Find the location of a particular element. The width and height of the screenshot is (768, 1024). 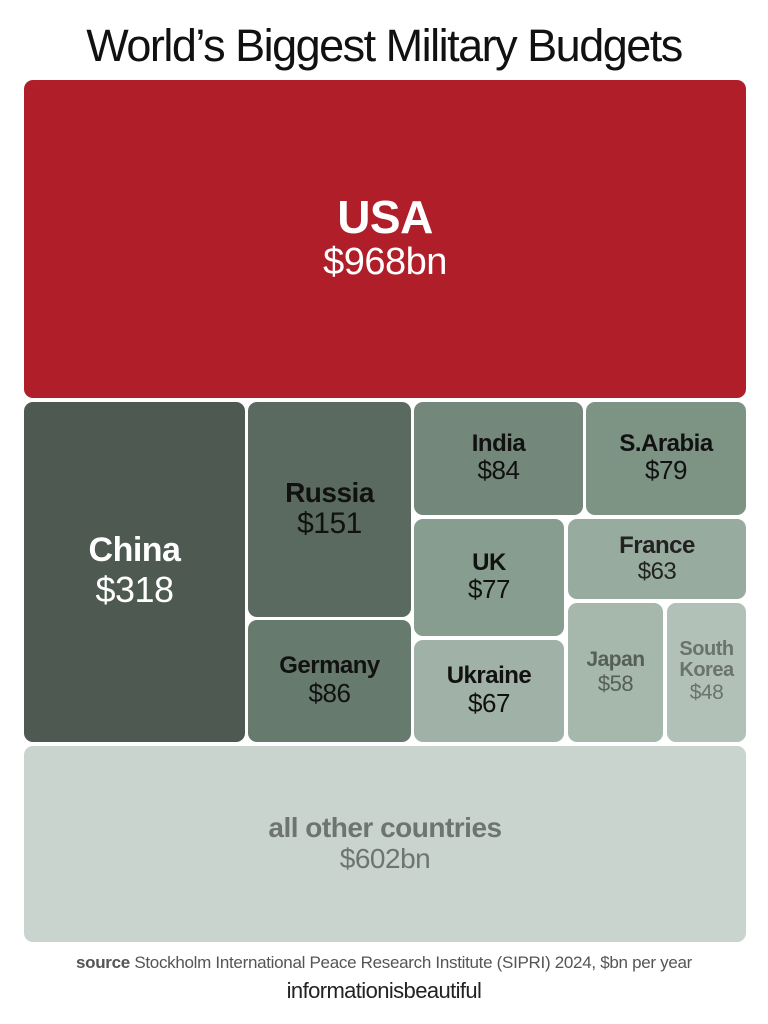

tile-name-label: South Korea is located at coordinates (706, 660).